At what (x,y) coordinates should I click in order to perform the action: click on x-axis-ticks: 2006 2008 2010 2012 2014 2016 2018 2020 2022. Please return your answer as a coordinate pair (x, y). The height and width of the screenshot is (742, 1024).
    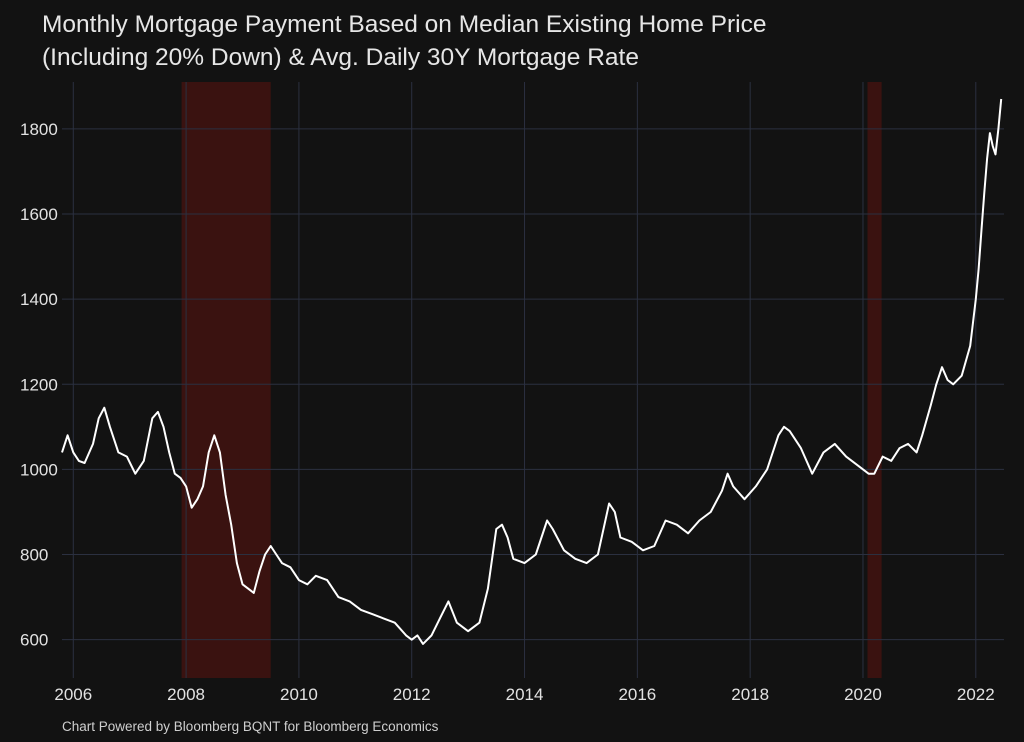
    Looking at the image, I should click on (524, 694).